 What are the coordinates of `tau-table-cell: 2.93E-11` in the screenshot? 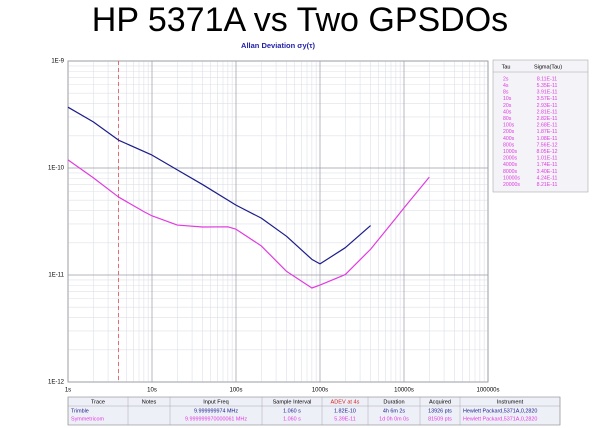 It's located at (547, 106).